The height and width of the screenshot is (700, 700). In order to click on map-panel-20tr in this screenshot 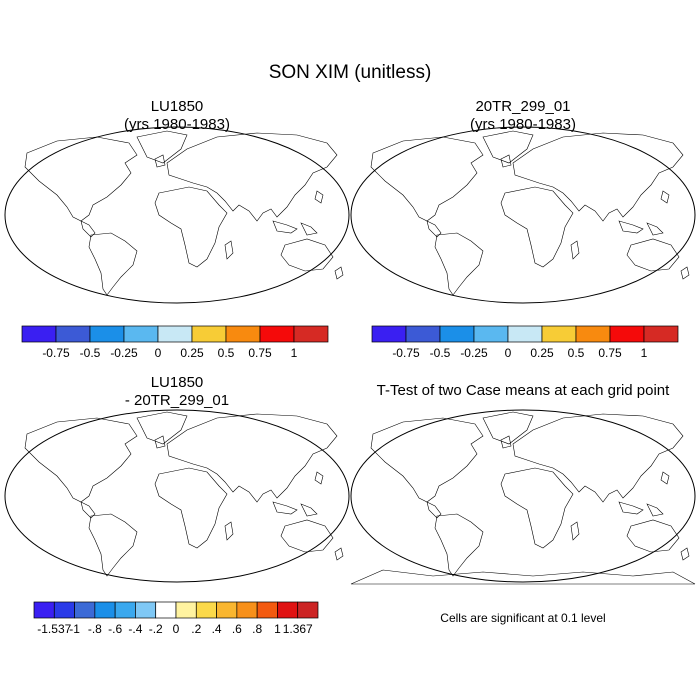, I will do `click(523, 215)`.